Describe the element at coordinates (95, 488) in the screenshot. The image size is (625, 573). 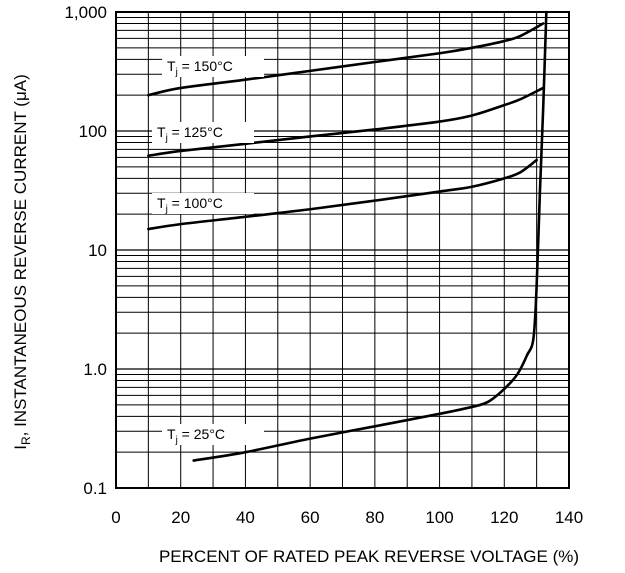
I see `y-tick-label: 0.1` at that location.